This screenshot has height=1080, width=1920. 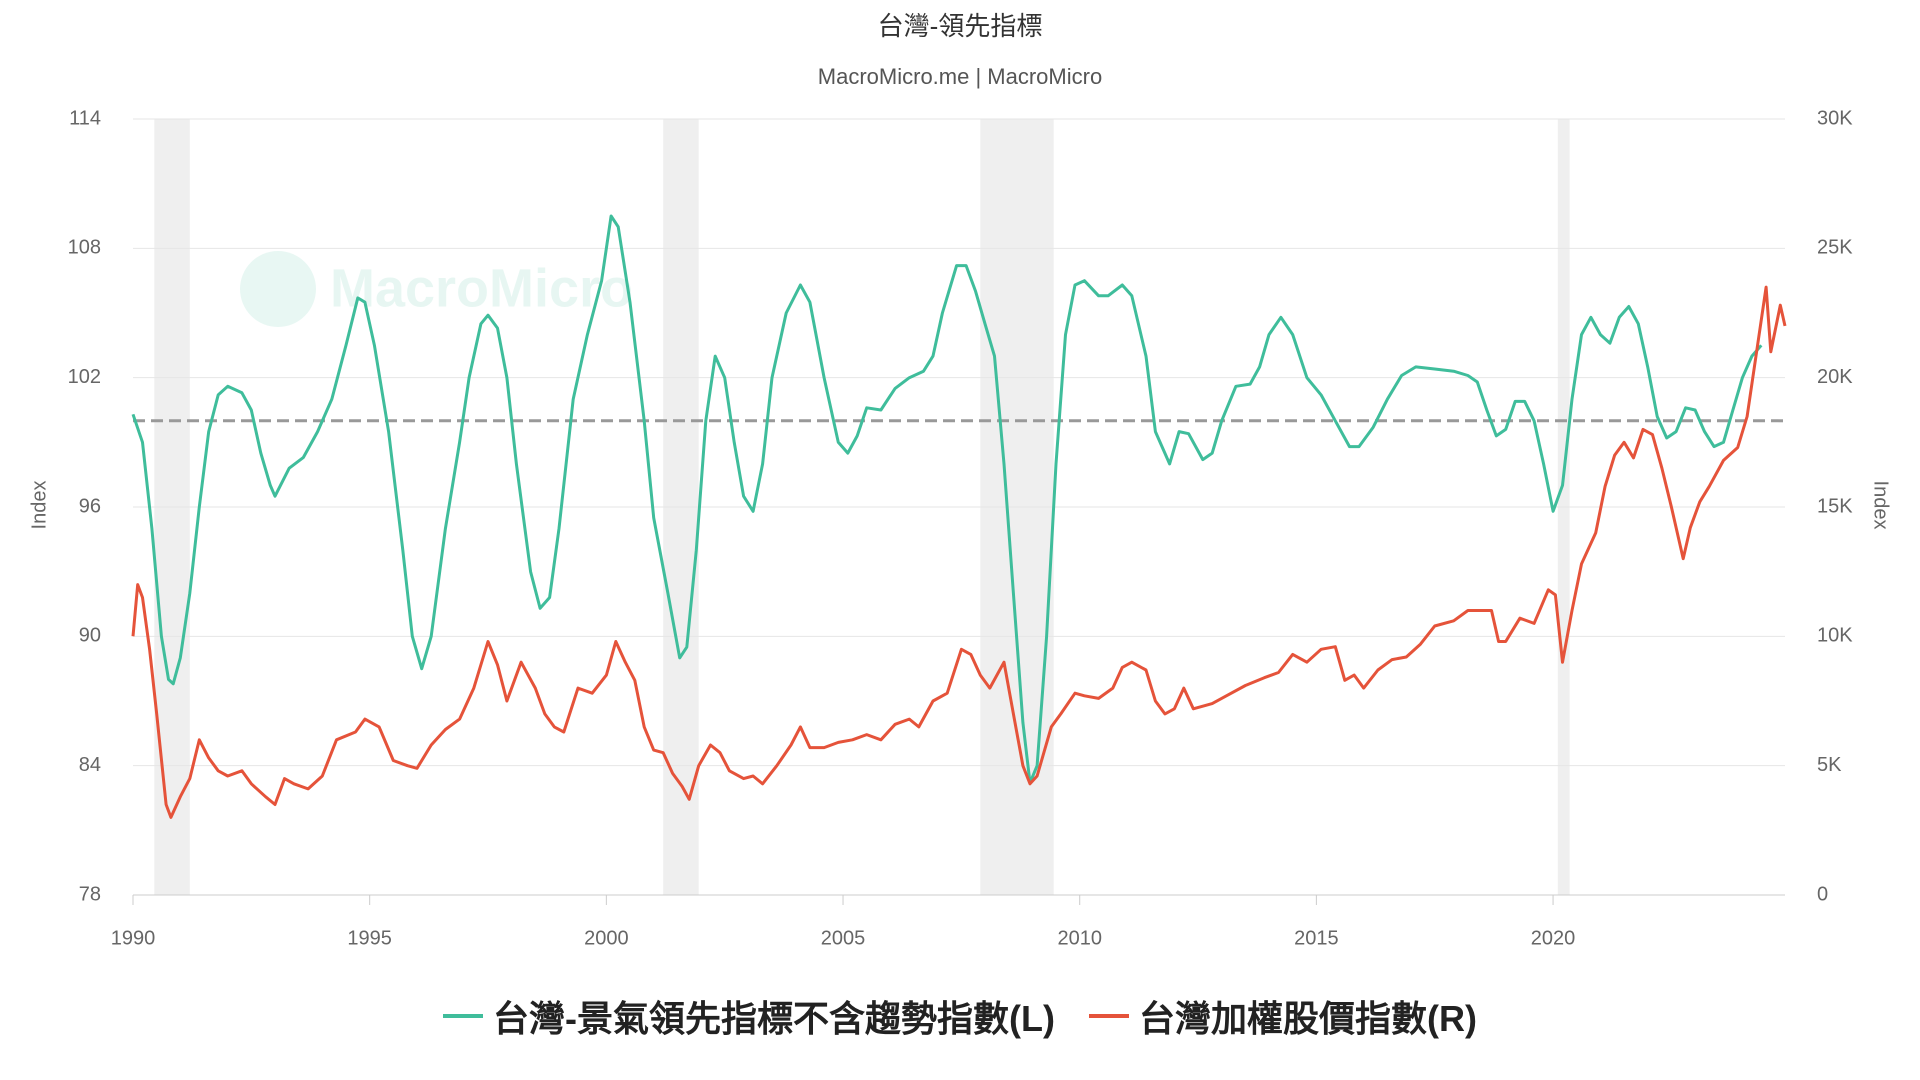 I want to click on legend: 台灣-景氣領先指標不含趨勢指數(L) 台灣加權股價指數(R), so click(x=960, y=1016).